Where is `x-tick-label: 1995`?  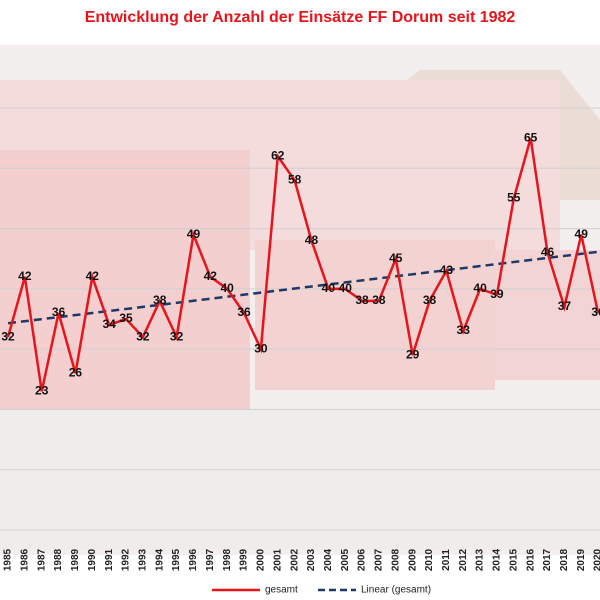
x-tick-label: 1995 is located at coordinates (176, 559).